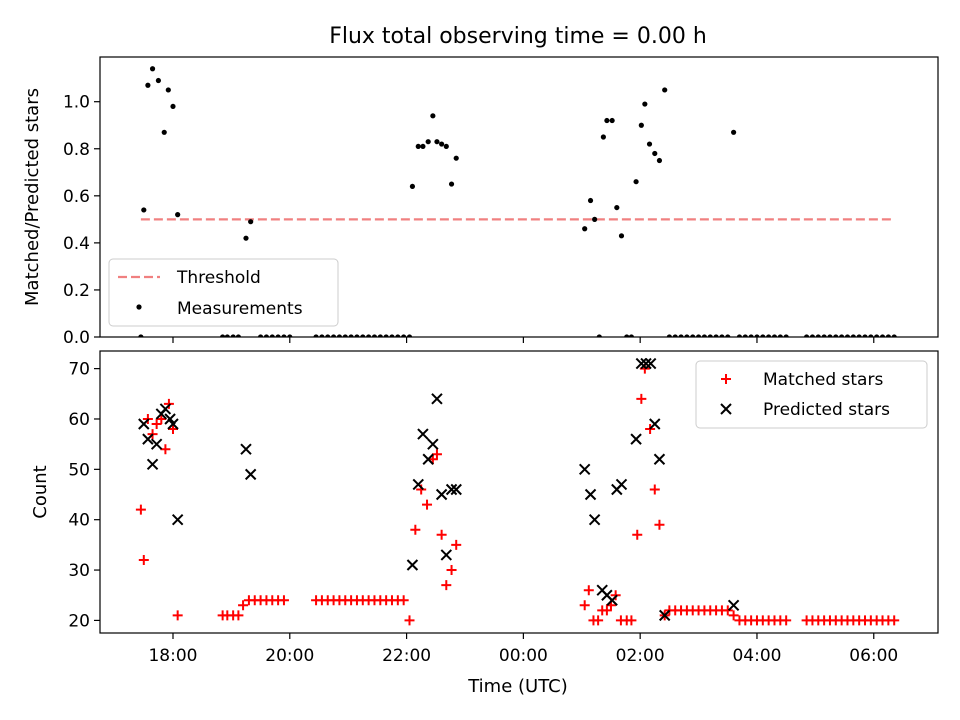 The image size is (960, 720). Describe the element at coordinates (823, 380) in the screenshot. I see `legend-matched-label: Matched stars` at that location.